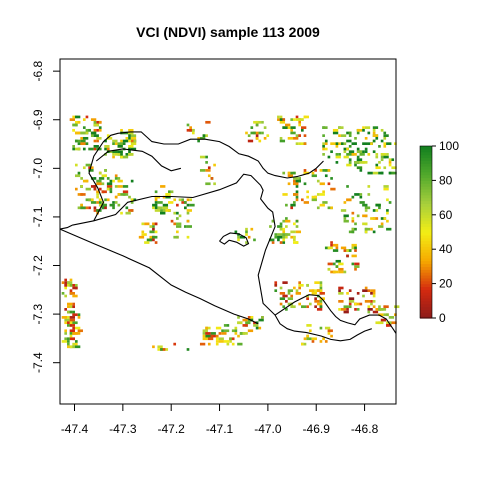  Describe the element at coordinates (206, 176) in the screenshot. I see `boundary-upper-line` at that location.